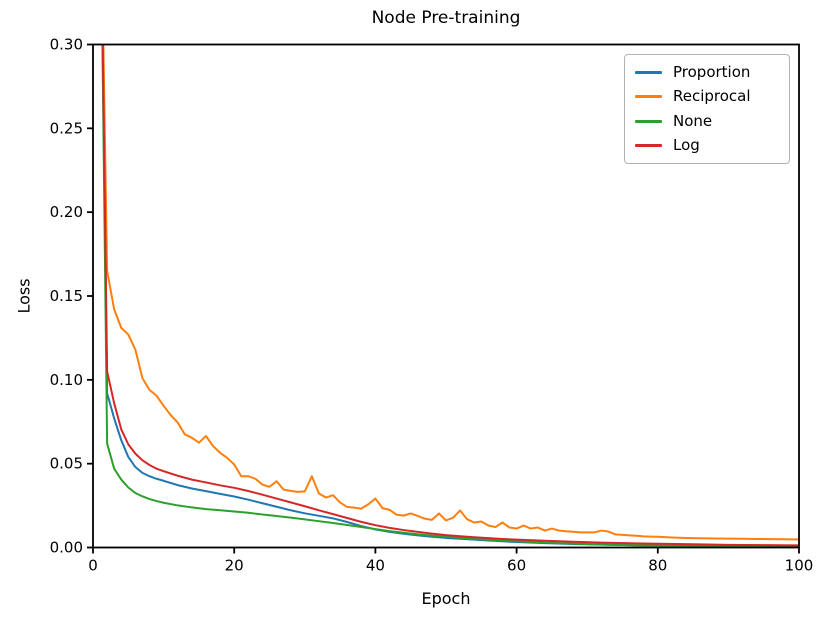 The width and height of the screenshot is (830, 623). What do you see at coordinates (451, 561) in the screenshot?
I see `x-axis-ticks: 0 20 40 60 80 100` at bounding box center [451, 561].